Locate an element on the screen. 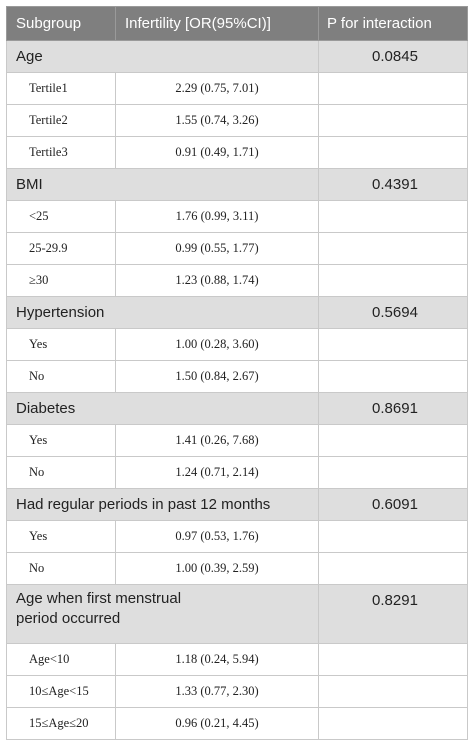 This screenshot has height=741, width=474. table-row: ≥30 1.23 (0.88, 1.74) is located at coordinates (237, 280).